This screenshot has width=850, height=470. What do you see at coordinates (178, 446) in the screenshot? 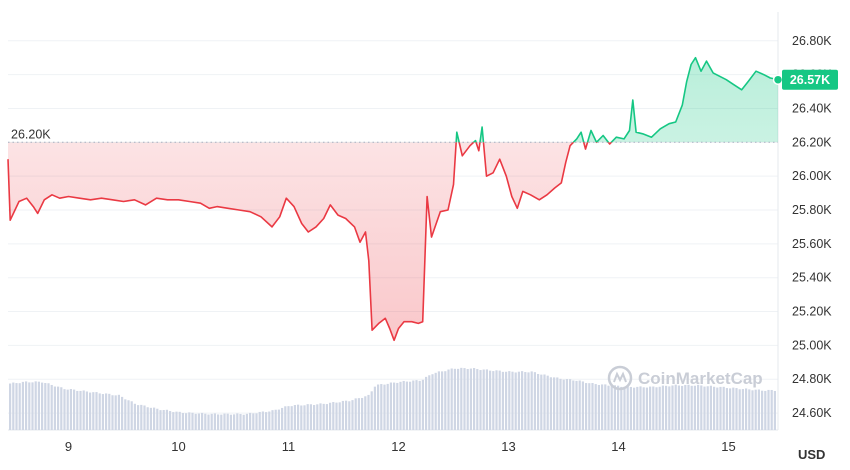
I see `x-tick-label-1: 10` at bounding box center [178, 446].